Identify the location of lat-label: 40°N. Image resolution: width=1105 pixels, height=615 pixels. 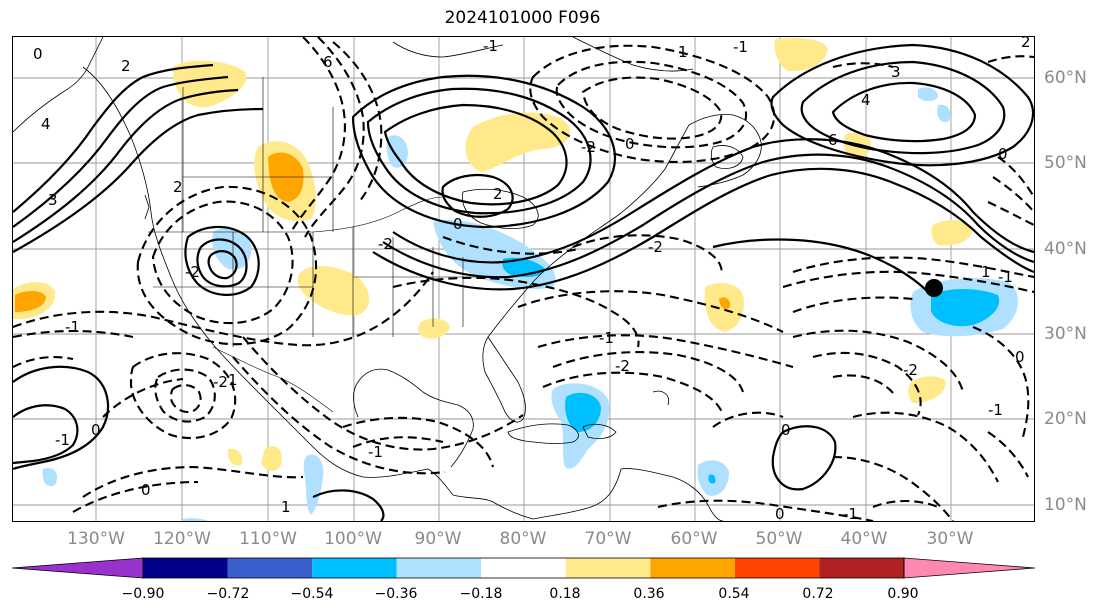
(1065, 249).